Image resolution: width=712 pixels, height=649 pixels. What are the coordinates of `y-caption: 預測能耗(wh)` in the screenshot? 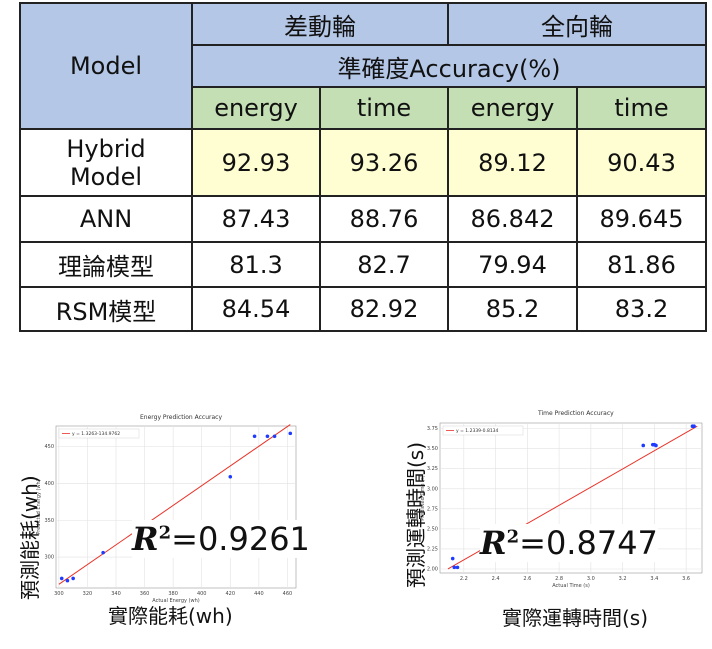 It's located at (30, 537).